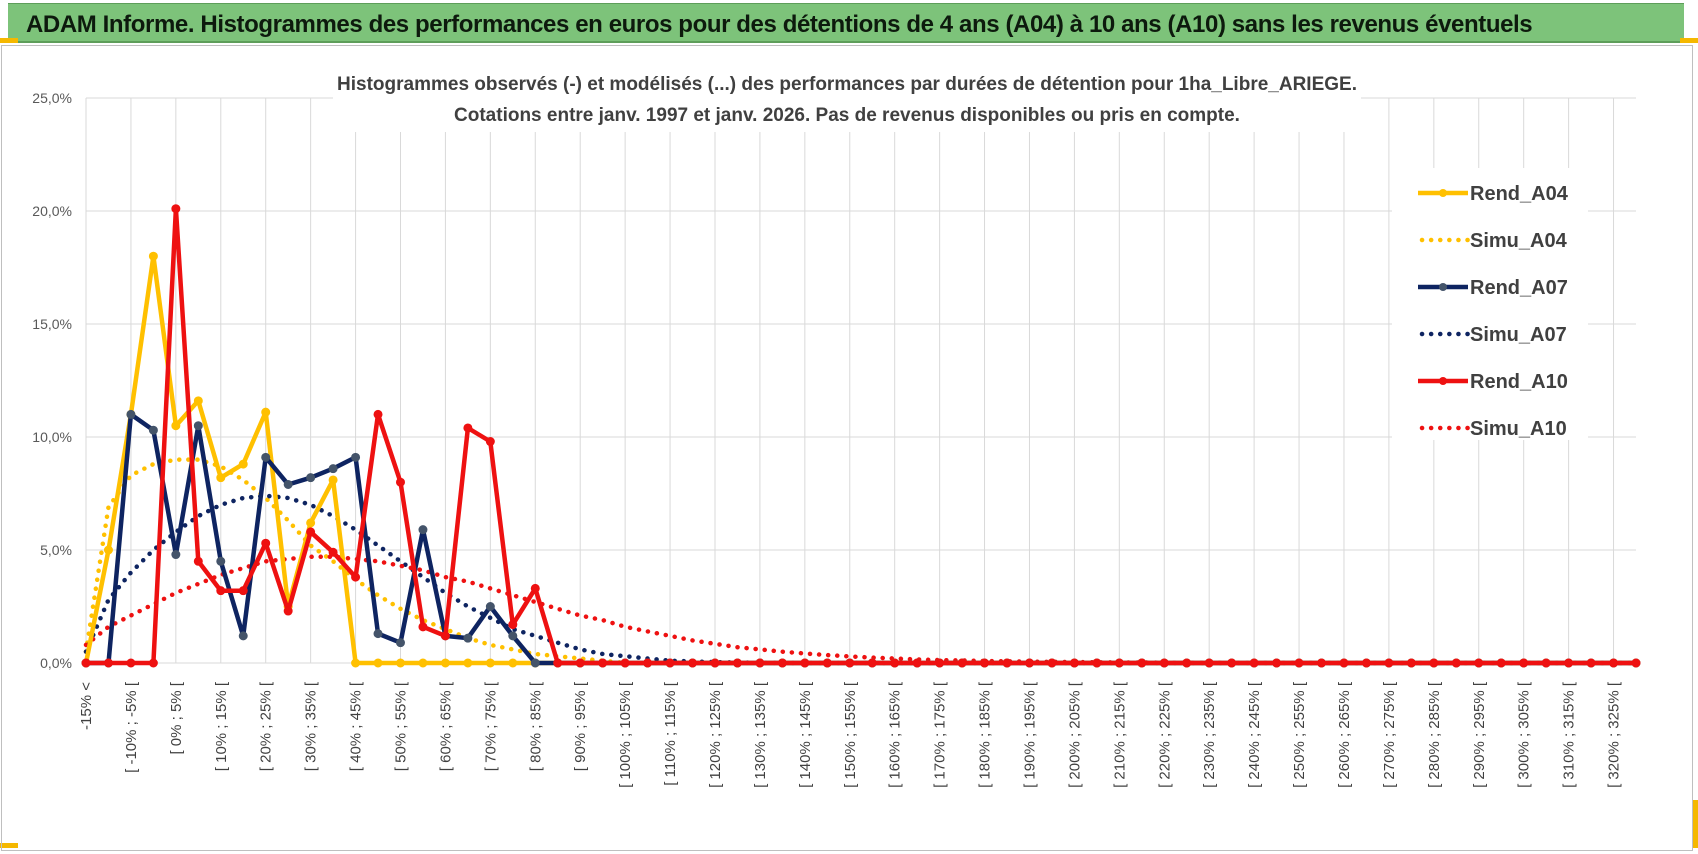  I want to click on legend-background, so click(1490, 304).